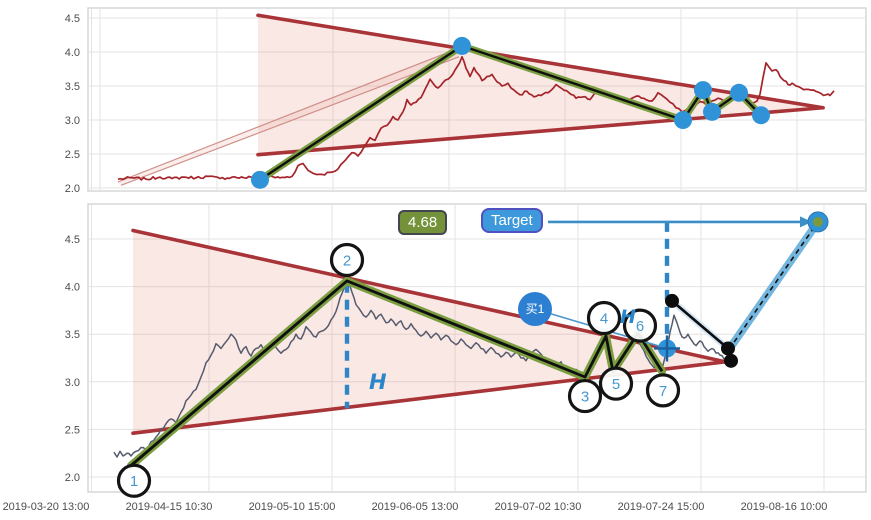 This screenshot has width=871, height=520. Describe the element at coordinates (806, 222) in the screenshot. I see `target-arrow-head` at that location.